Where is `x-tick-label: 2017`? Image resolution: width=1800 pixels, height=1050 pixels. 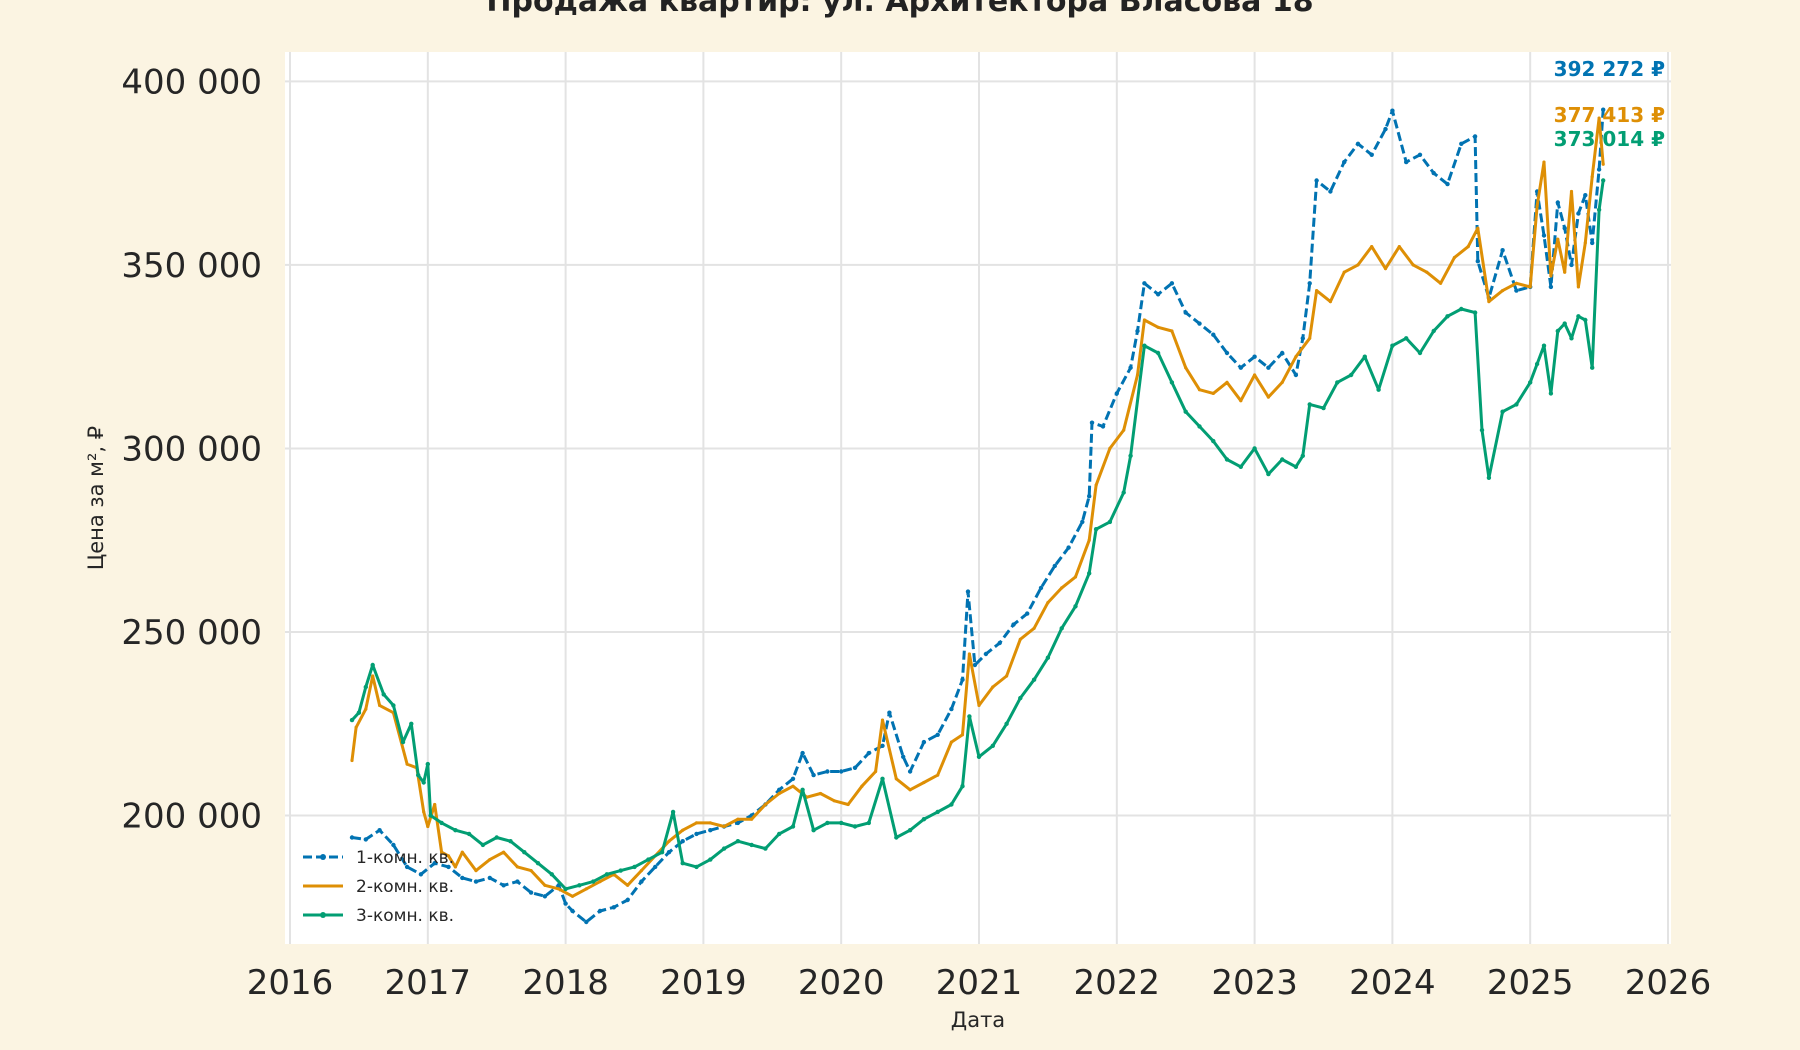
x-tick-label: 2017 is located at coordinates (428, 983).